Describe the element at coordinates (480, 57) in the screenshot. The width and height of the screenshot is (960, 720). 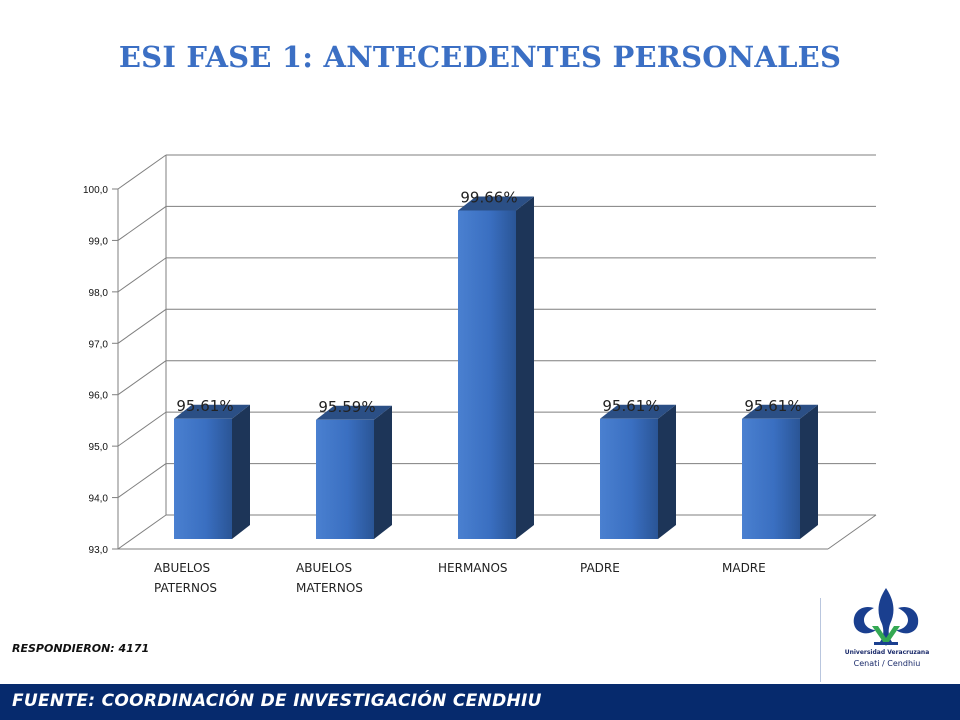
I see `chart-title: ESI FASE 1: ANTECEDENTES PERSONALES` at that location.